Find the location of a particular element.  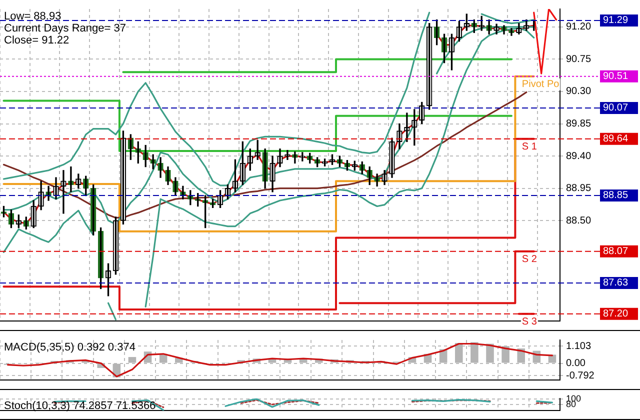

ref-line-label: 90.07 is located at coordinates (615, 108).